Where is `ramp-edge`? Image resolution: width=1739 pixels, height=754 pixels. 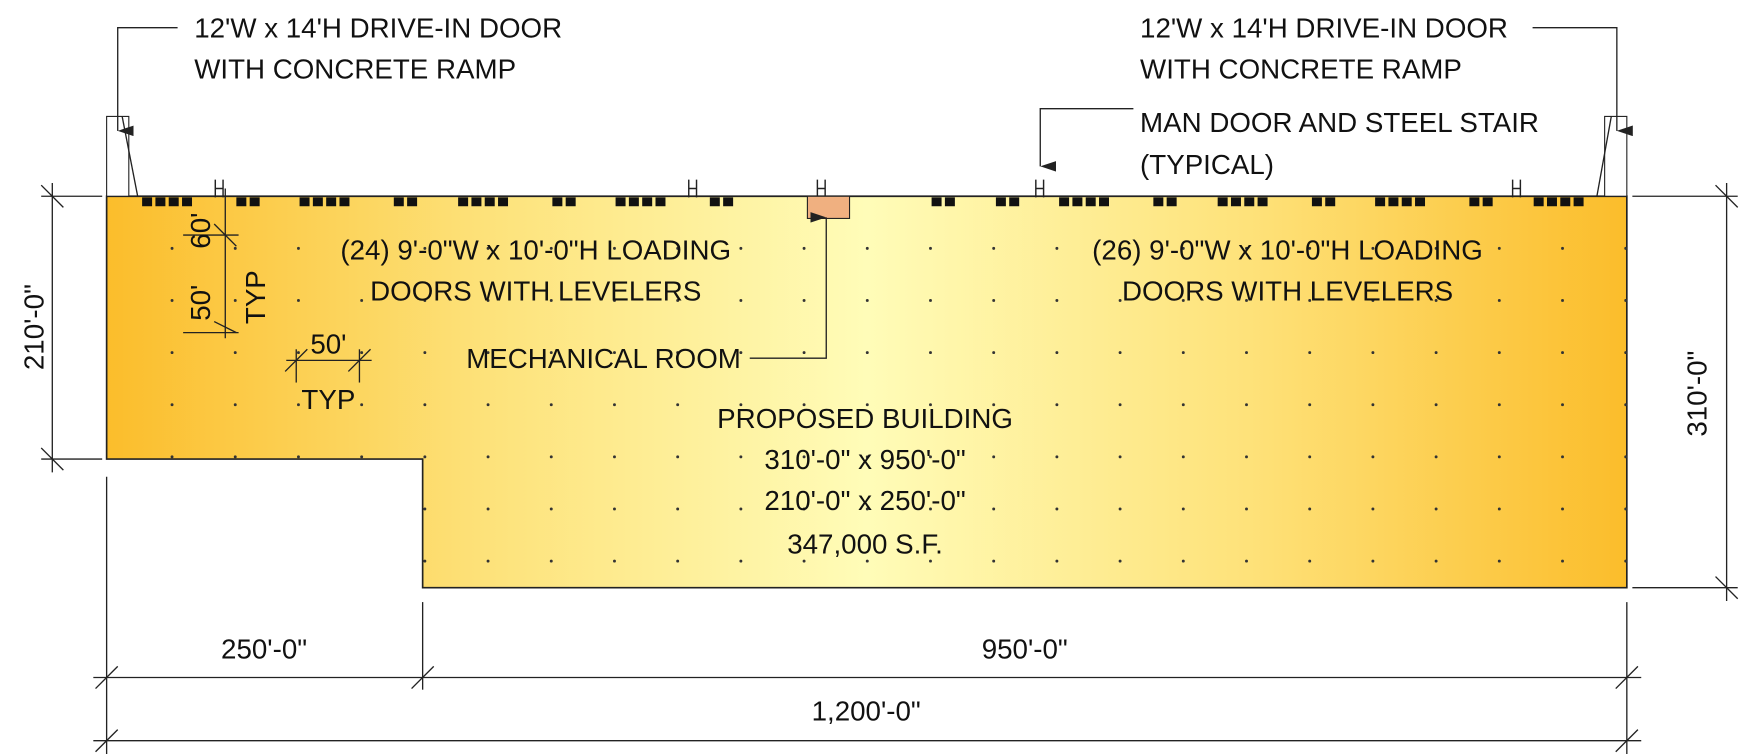
ramp-edge is located at coordinates (1604, 156).